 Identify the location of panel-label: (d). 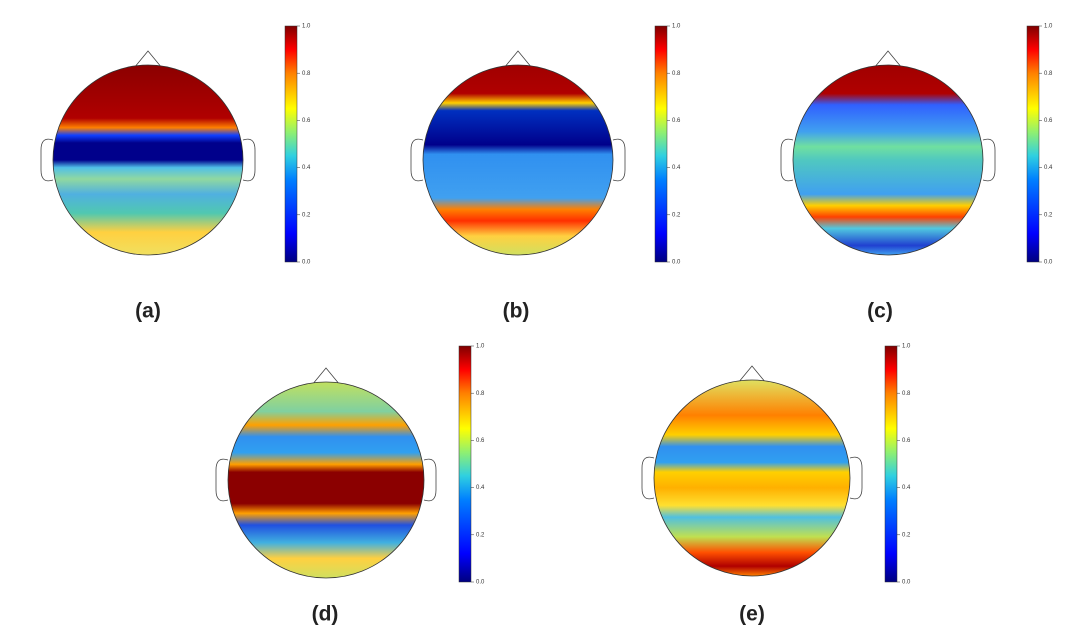
(325, 614).